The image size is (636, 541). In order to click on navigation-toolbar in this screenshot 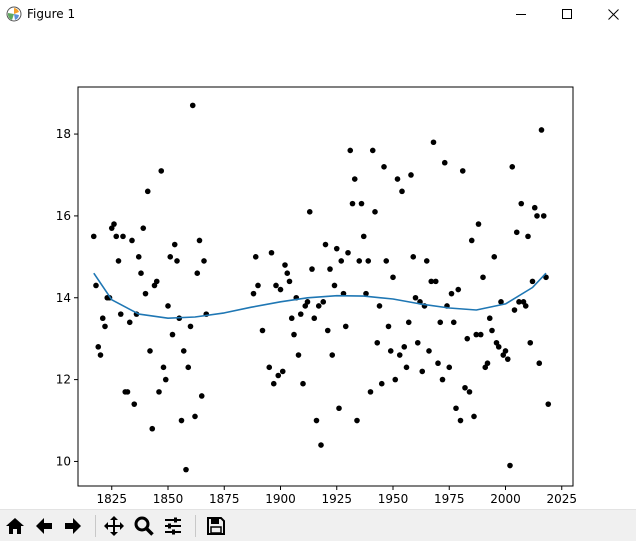, I will do `click(318, 525)`.